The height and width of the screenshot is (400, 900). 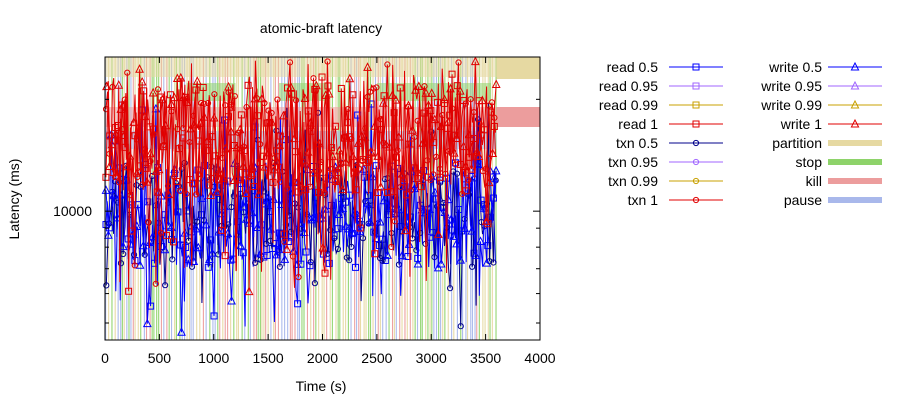 What do you see at coordinates (637, 143) in the screenshot?
I see `legend-label: txn 0.5` at bounding box center [637, 143].